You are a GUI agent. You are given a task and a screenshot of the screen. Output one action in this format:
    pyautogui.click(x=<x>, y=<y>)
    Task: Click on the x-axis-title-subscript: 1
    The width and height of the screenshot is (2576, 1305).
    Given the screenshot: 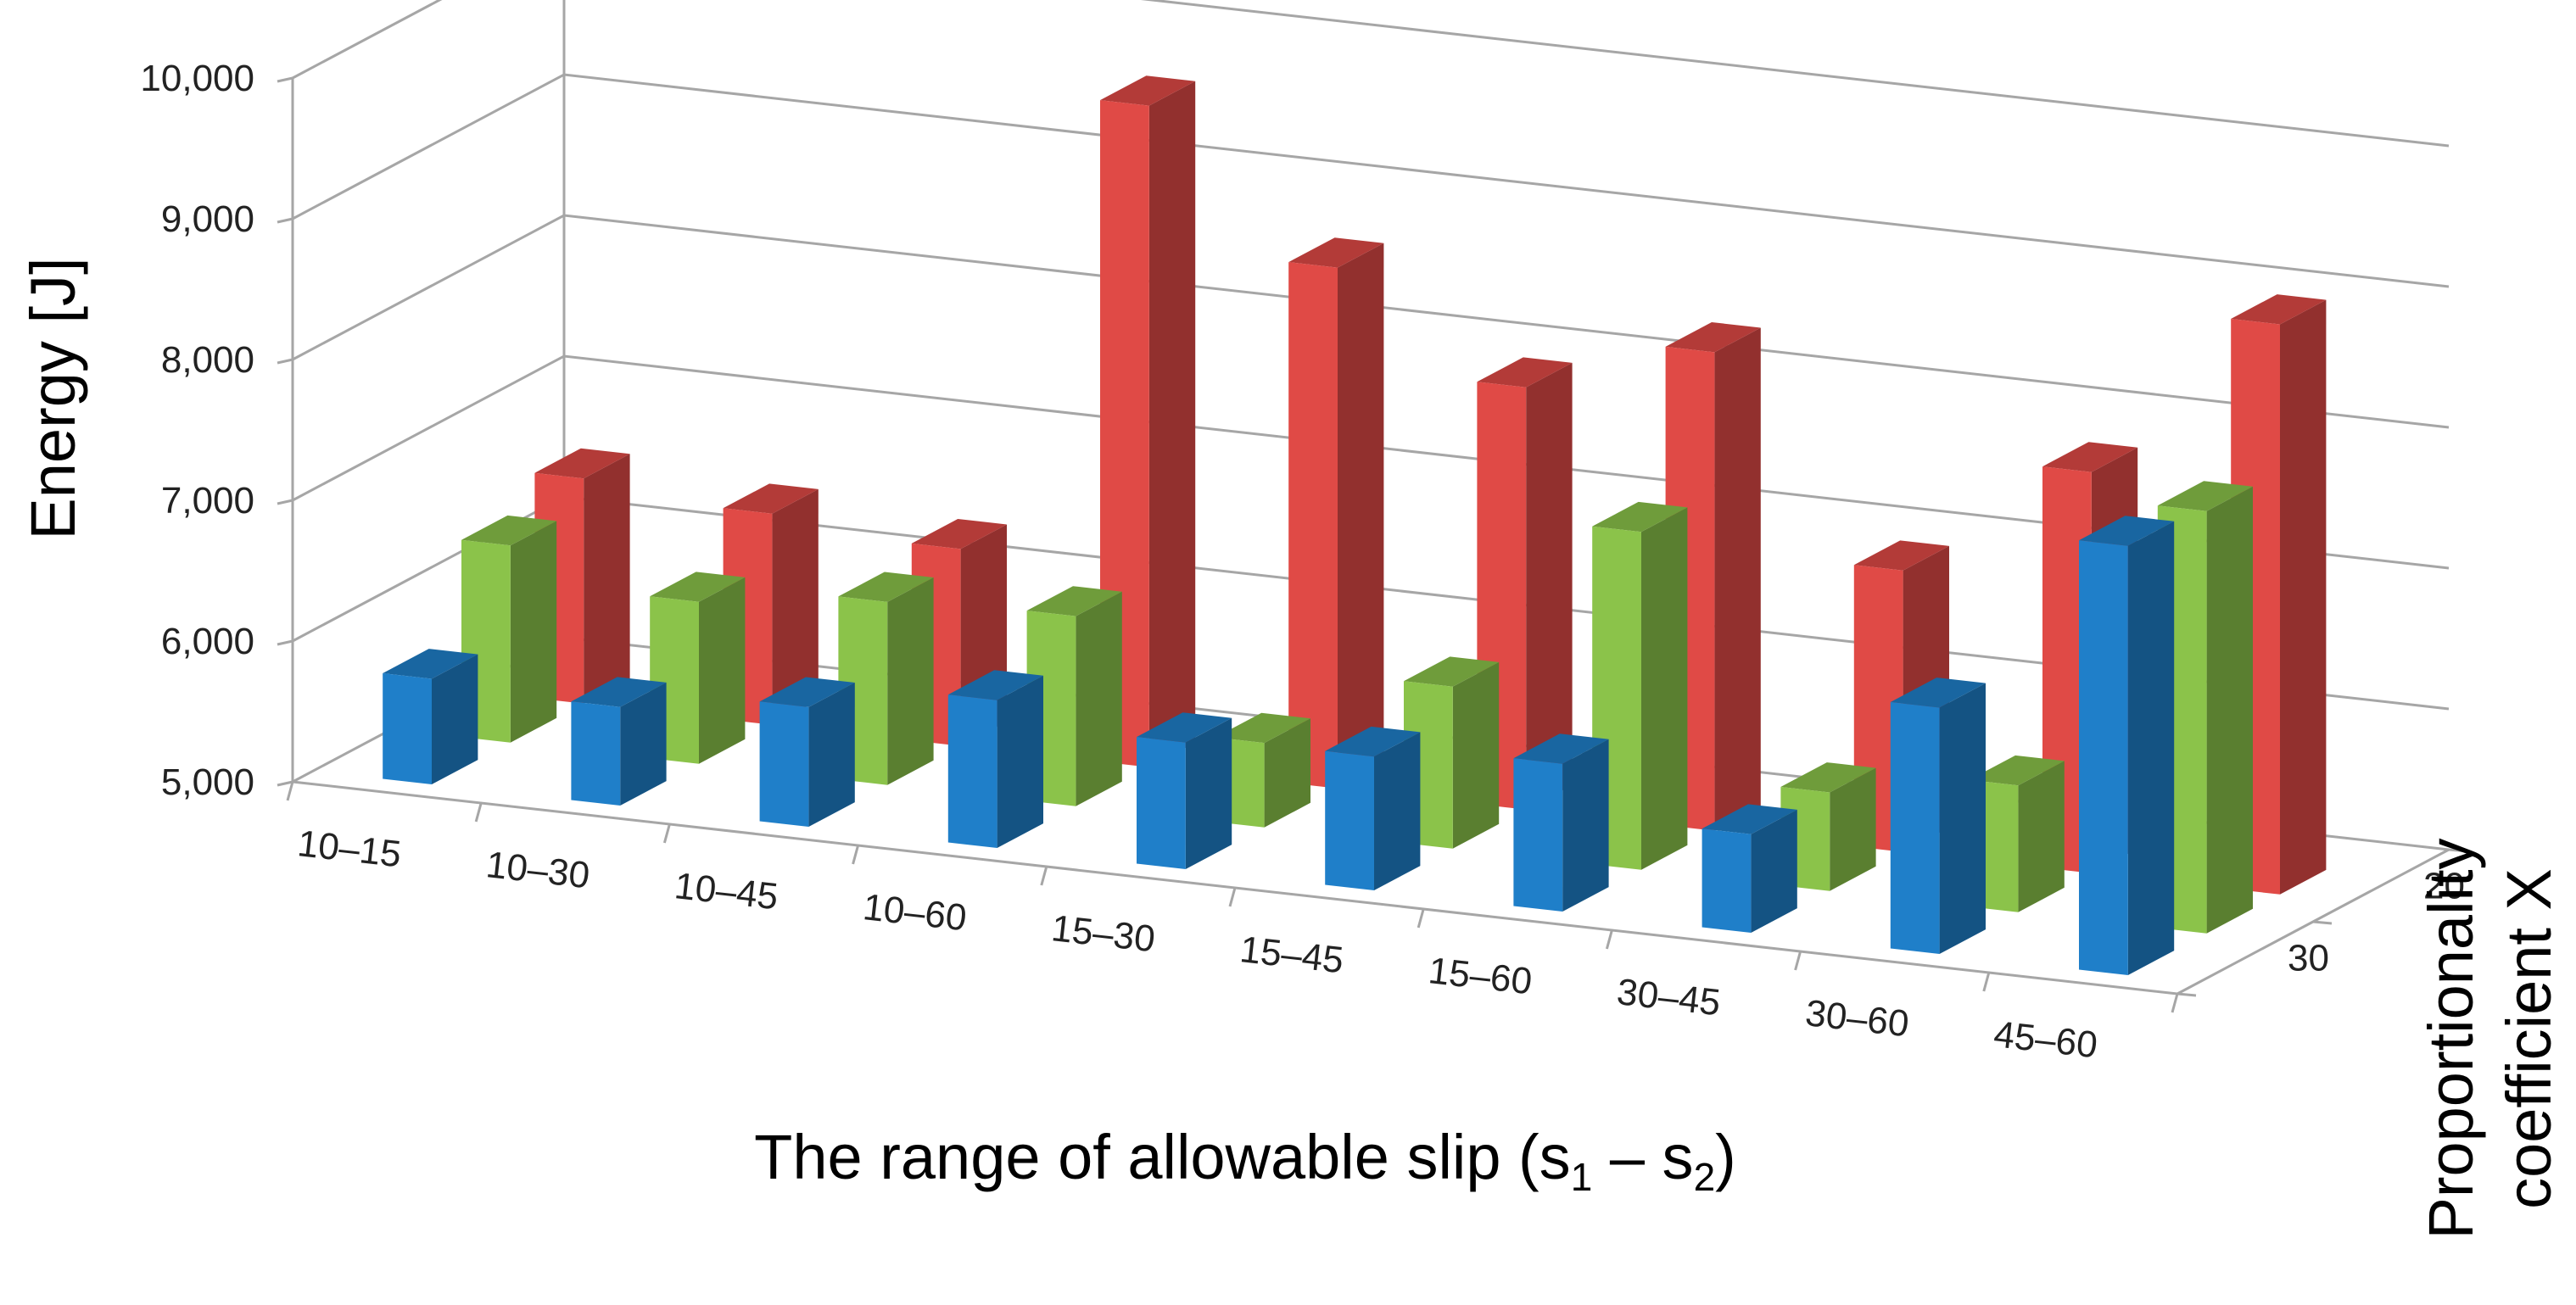 What is the action you would take?
    pyautogui.click(x=1582, y=1177)
    